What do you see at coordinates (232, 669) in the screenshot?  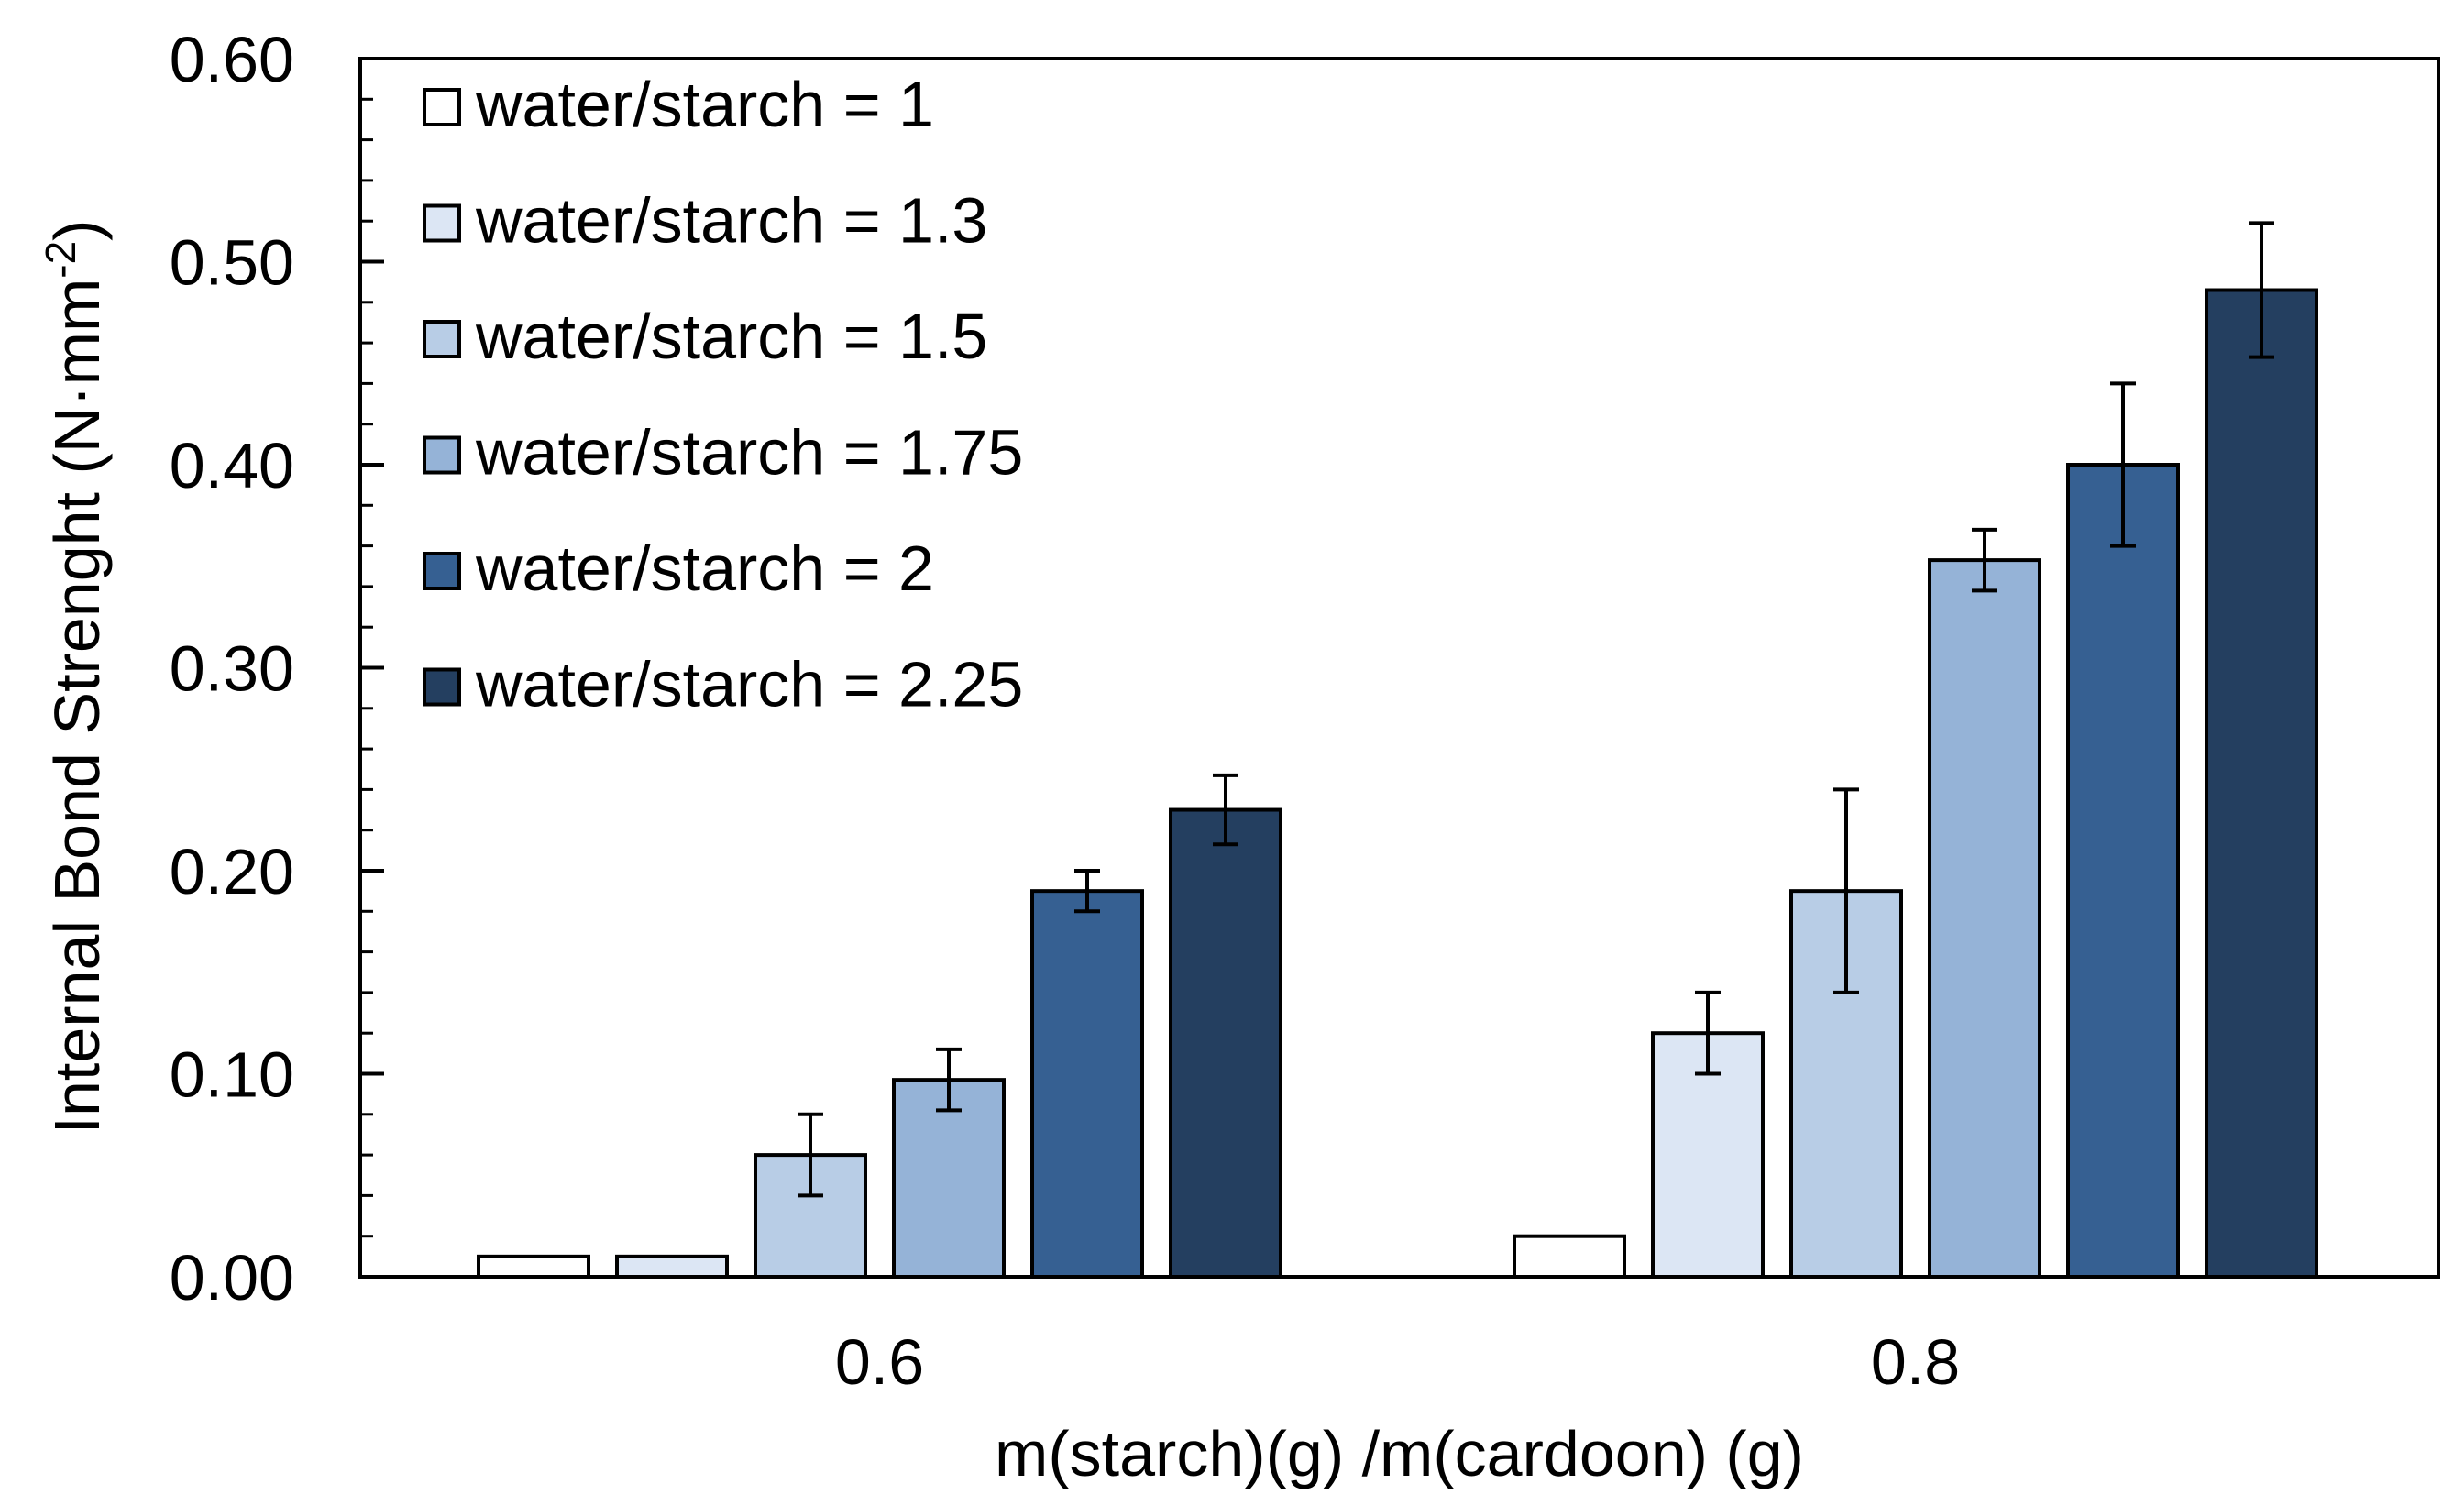 I see `y-tick-label: 0.30` at bounding box center [232, 669].